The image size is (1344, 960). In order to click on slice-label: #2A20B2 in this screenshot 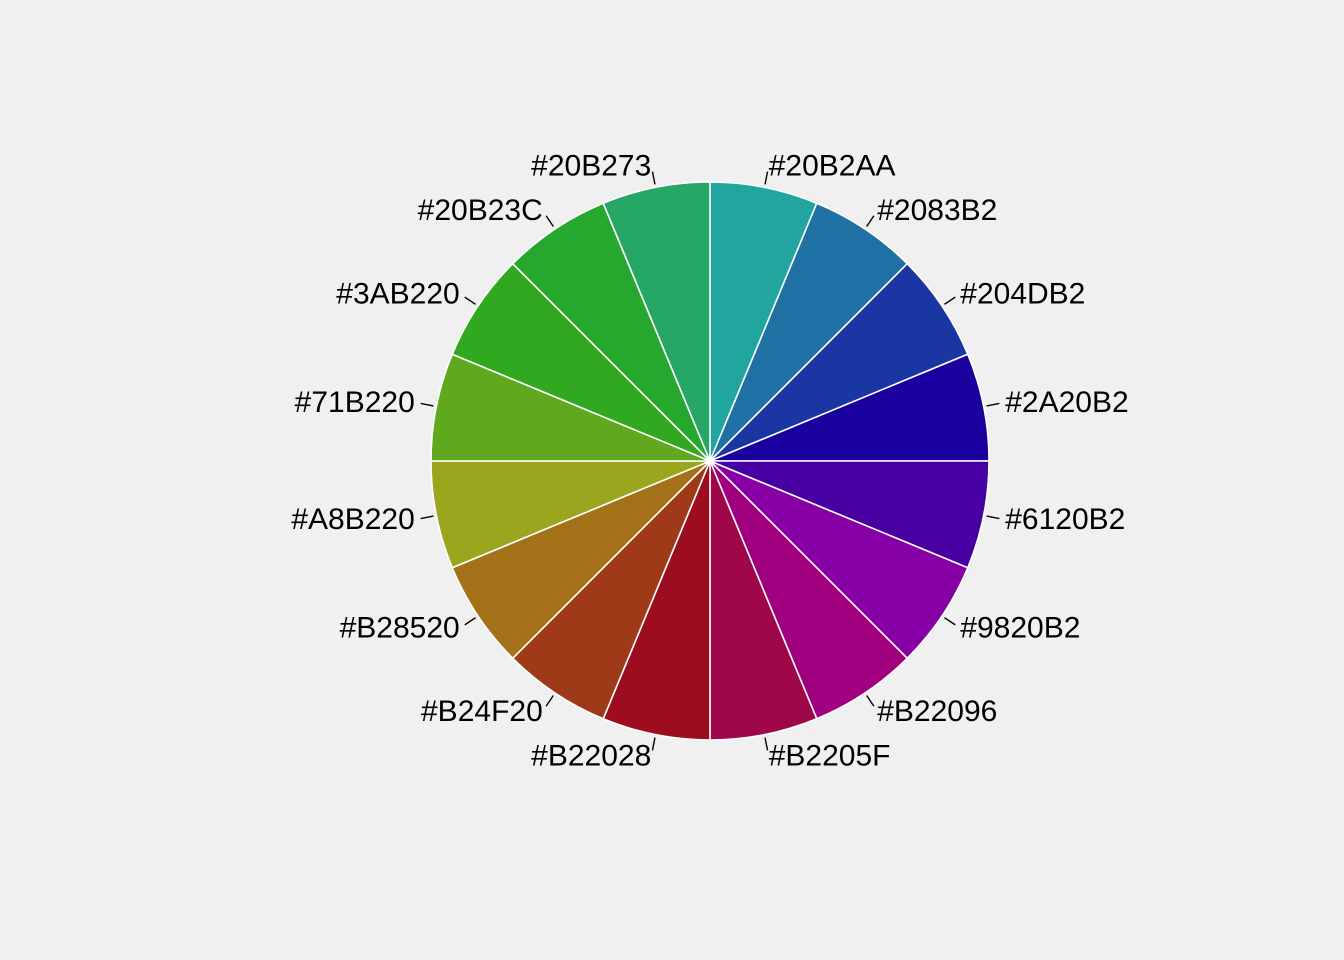, I will do `click(1066, 402)`.